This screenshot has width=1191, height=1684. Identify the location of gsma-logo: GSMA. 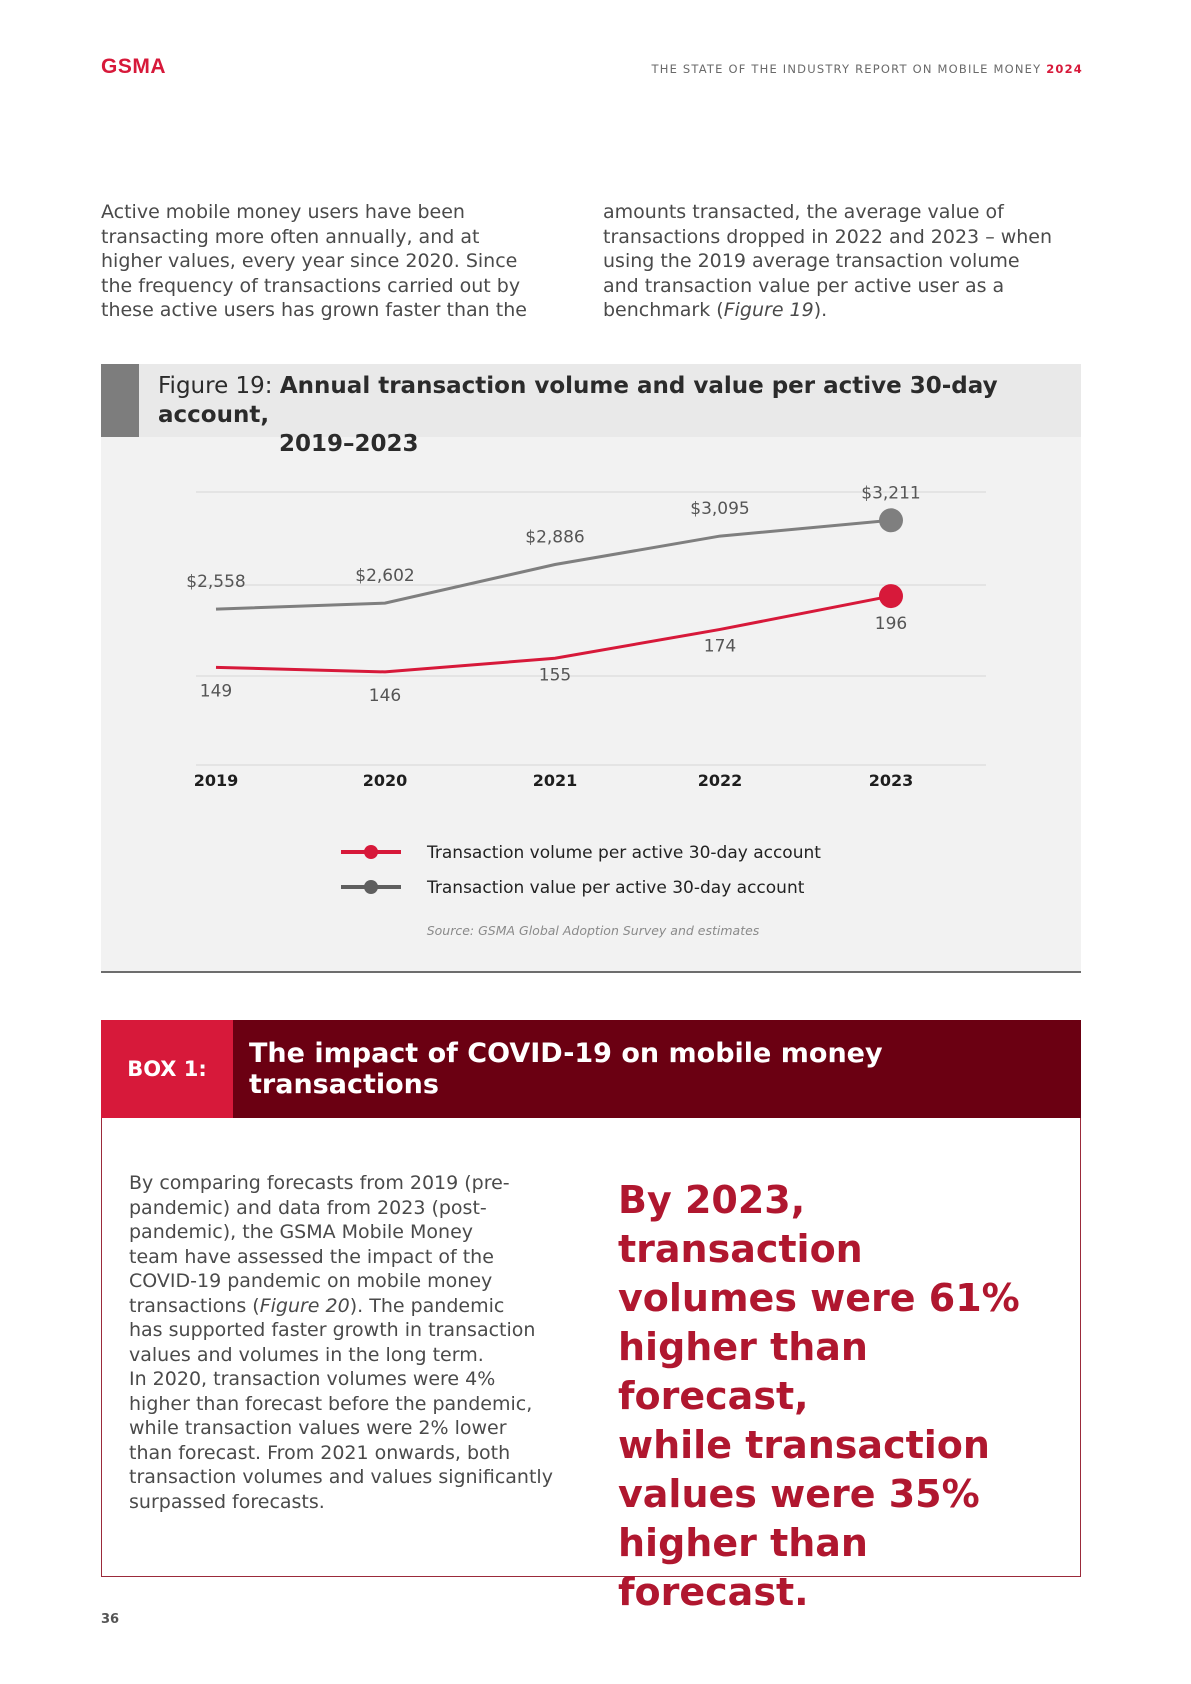
(133, 66).